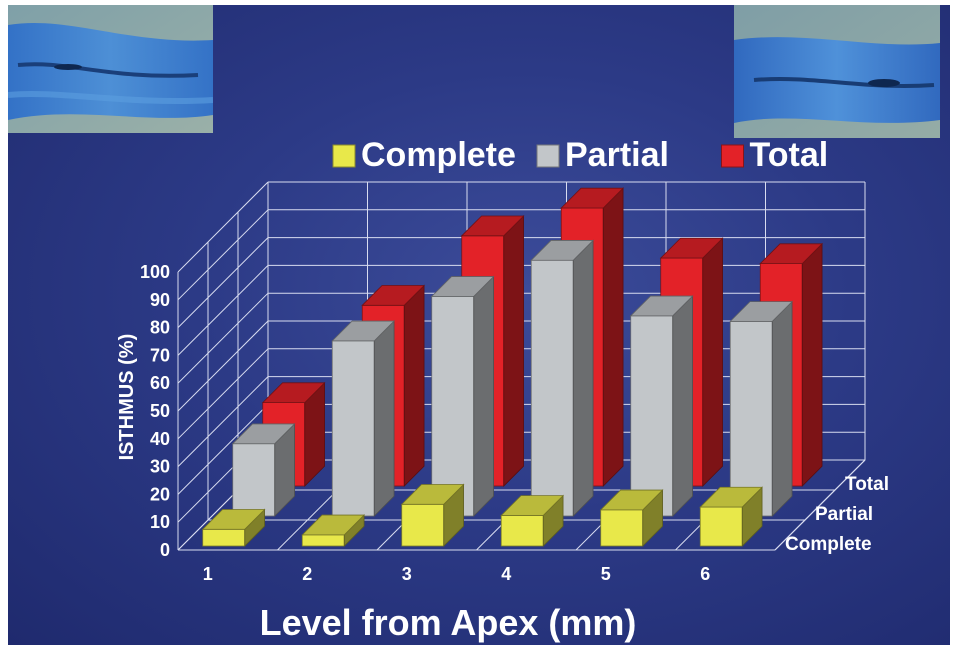 The image size is (957, 645). What do you see at coordinates (160, 383) in the screenshot?
I see `y-tick-label: 60` at bounding box center [160, 383].